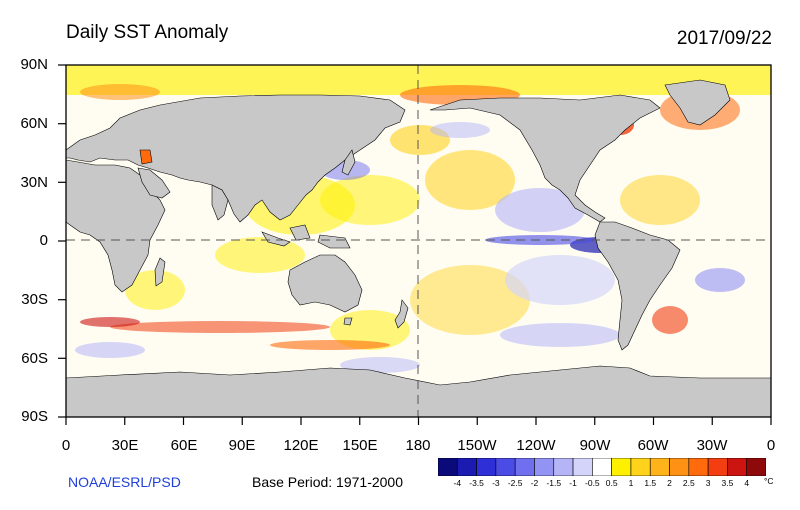  Describe the element at coordinates (708, 483) in the screenshot. I see `colorbar-tick-label: 3` at that location.